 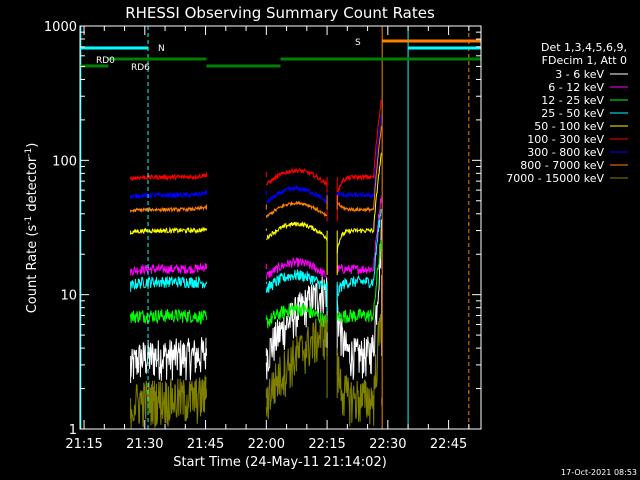 What do you see at coordinates (32, 269) in the screenshot?
I see `y-axis-label-main: Count Rate (s` at bounding box center [32, 269].